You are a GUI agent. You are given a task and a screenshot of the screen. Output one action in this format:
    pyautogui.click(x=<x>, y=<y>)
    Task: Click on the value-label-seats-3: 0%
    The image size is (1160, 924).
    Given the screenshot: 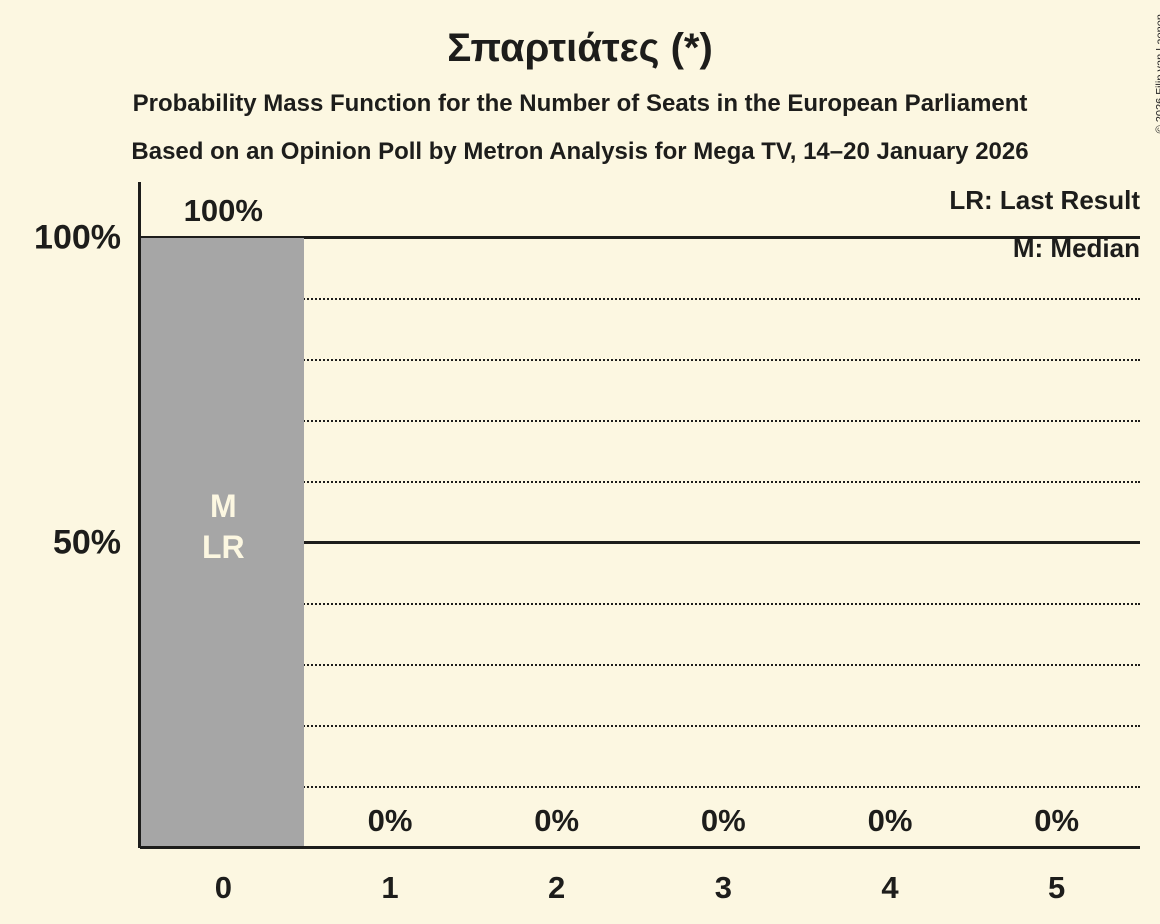 What is the action you would take?
    pyautogui.click(x=723, y=820)
    